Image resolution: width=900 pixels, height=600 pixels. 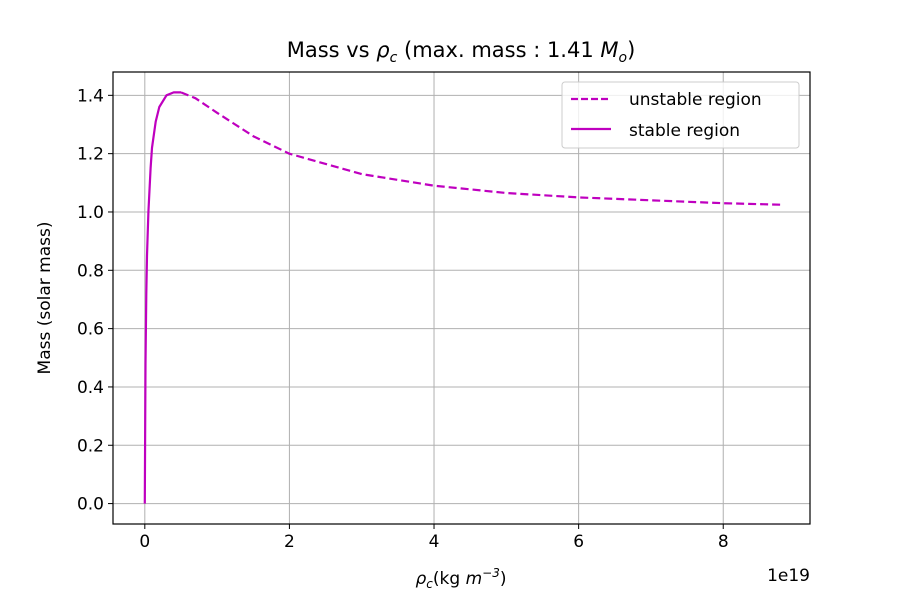 I want to click on xlabel-rho-sub: c, so click(x=429, y=584).